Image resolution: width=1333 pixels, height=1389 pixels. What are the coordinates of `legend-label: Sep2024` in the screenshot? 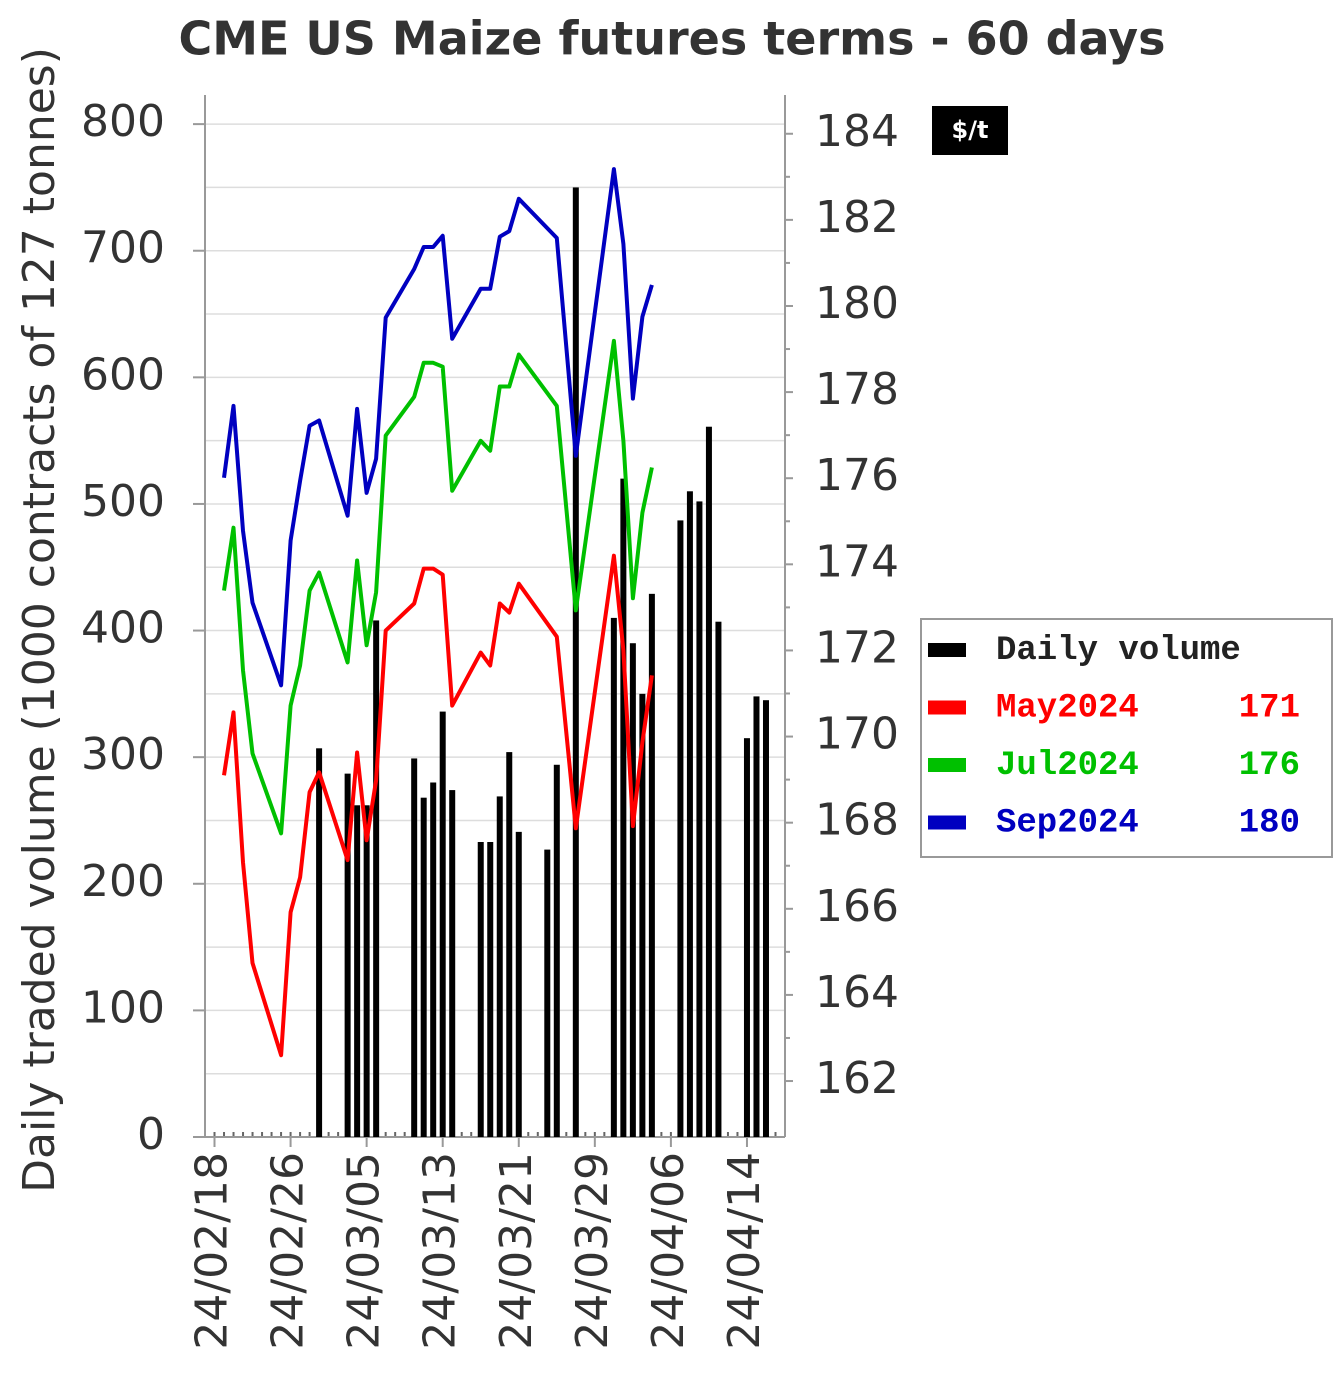 It's located at (1067, 823).